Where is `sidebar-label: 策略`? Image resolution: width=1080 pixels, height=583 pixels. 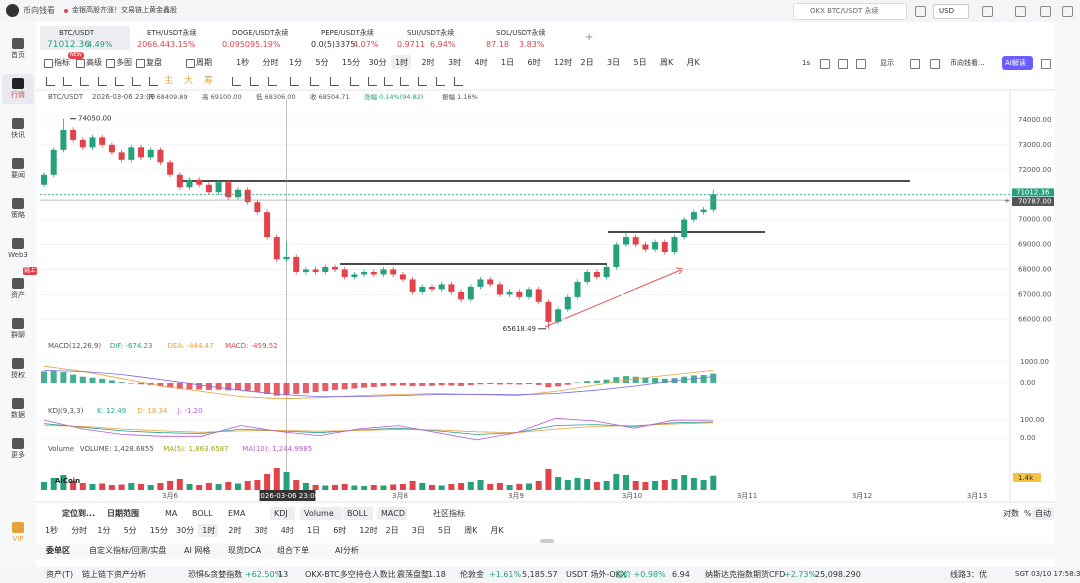
sidebar-label: 策略 is located at coordinates (18, 215).